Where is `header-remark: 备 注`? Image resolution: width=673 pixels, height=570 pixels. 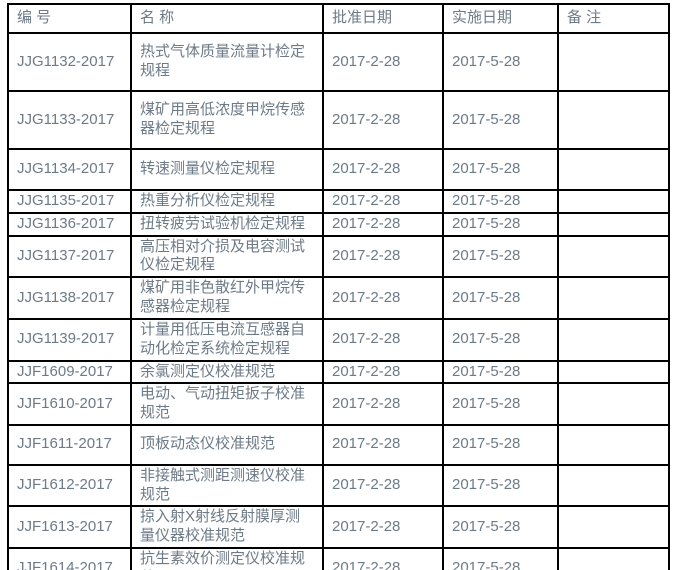 header-remark: 备 注 is located at coordinates (613, 18).